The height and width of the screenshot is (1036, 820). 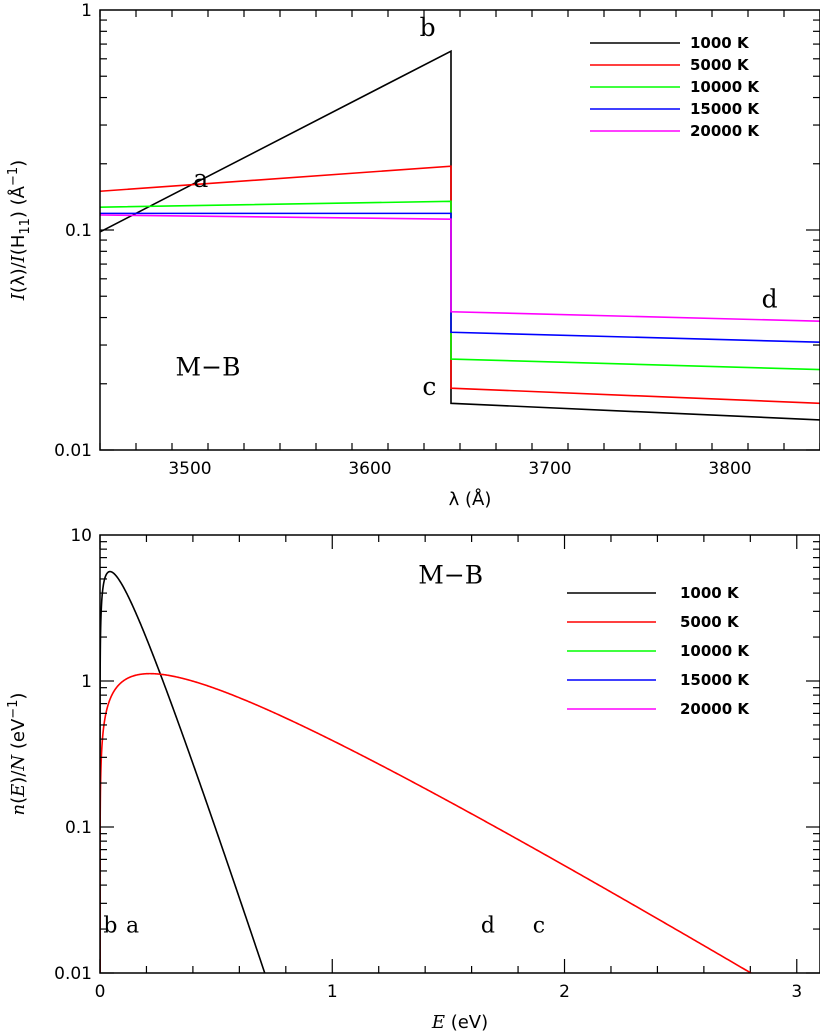 I want to click on top-chart-legend-label: 20000 K, so click(x=725, y=131).